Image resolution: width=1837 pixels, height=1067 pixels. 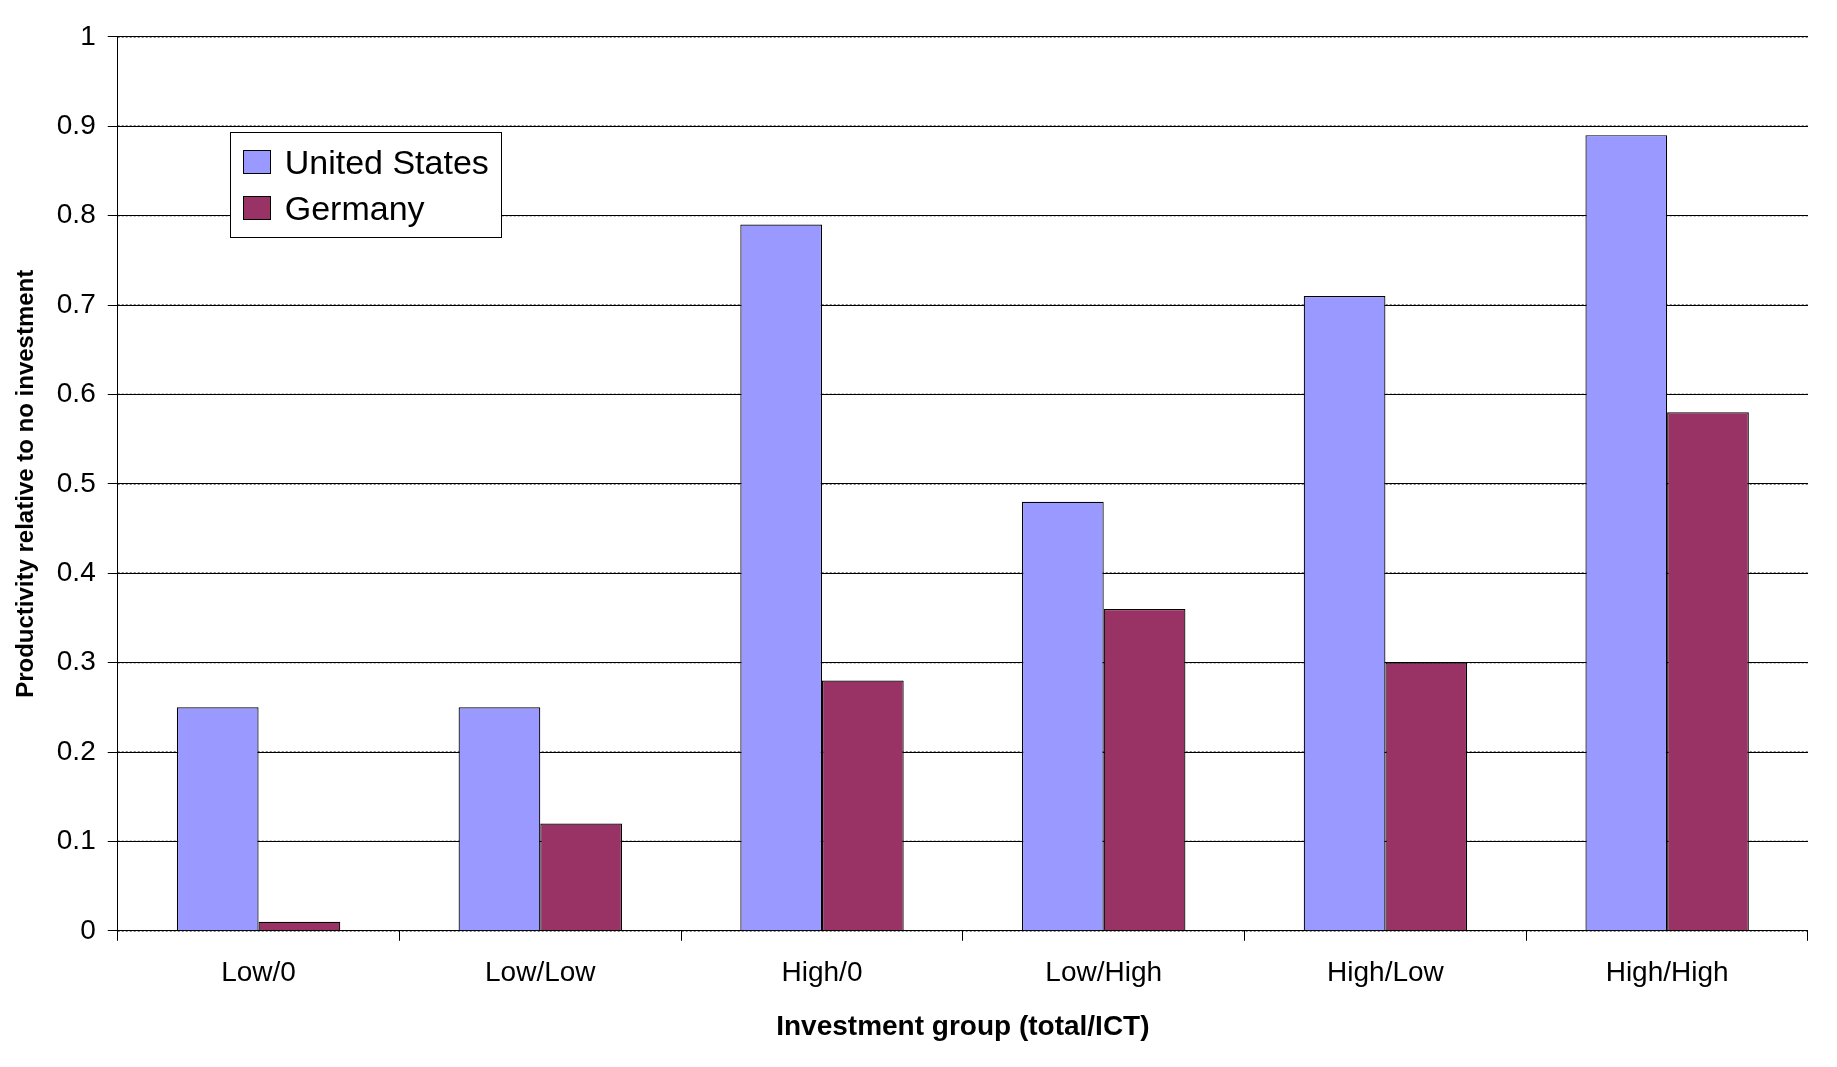 What do you see at coordinates (1104, 972) in the screenshot?
I see `x-tick-label: Low/High` at bounding box center [1104, 972].